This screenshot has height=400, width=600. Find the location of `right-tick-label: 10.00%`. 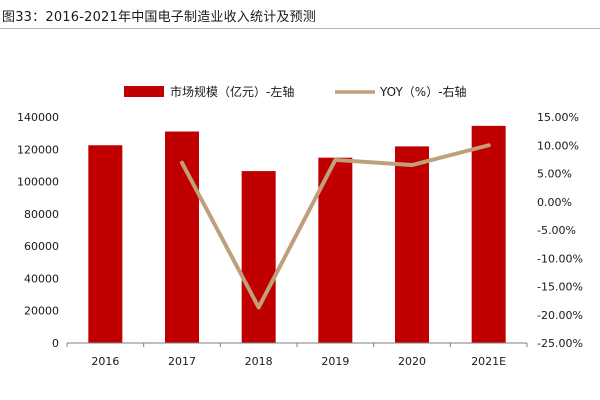

right-tick-label: 10.00% is located at coordinates (558, 145).